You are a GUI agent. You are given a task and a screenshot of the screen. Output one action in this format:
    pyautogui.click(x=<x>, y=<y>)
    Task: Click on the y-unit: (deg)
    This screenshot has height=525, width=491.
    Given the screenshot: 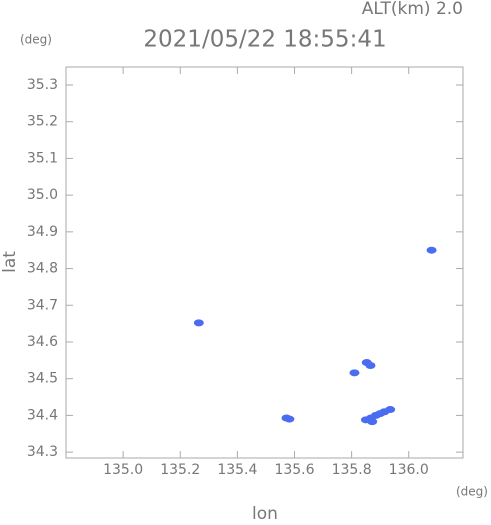 What is the action you would take?
    pyautogui.click(x=36, y=40)
    